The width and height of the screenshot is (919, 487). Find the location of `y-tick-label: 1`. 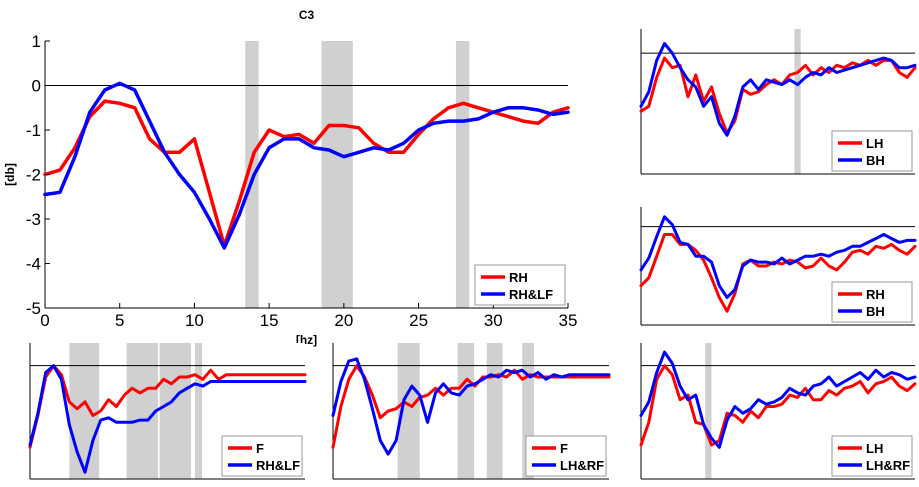

y-tick-label: 1 is located at coordinates (36, 41).